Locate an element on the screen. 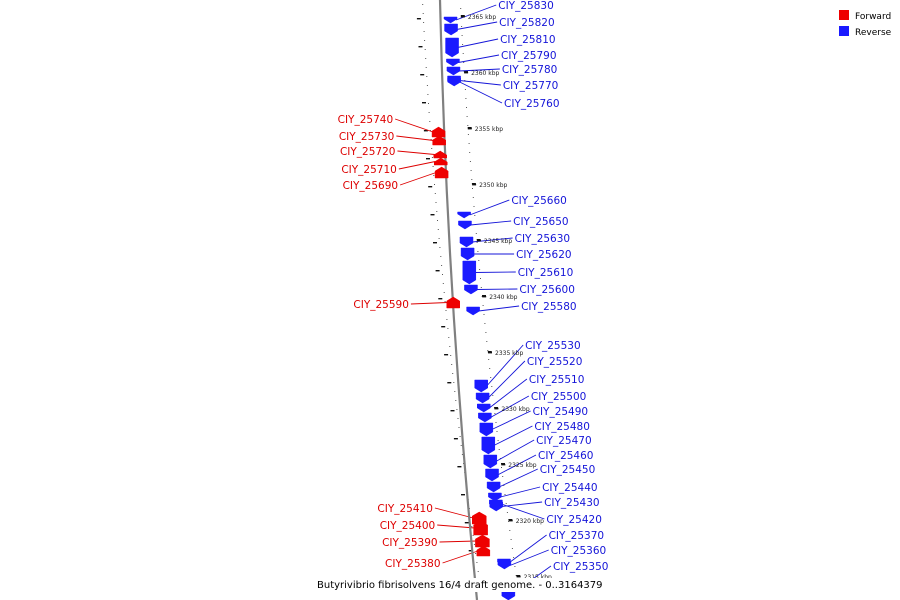 The height and width of the screenshot is (600, 900). reverse-gene-label: CIY_25620 is located at coordinates (544, 255).